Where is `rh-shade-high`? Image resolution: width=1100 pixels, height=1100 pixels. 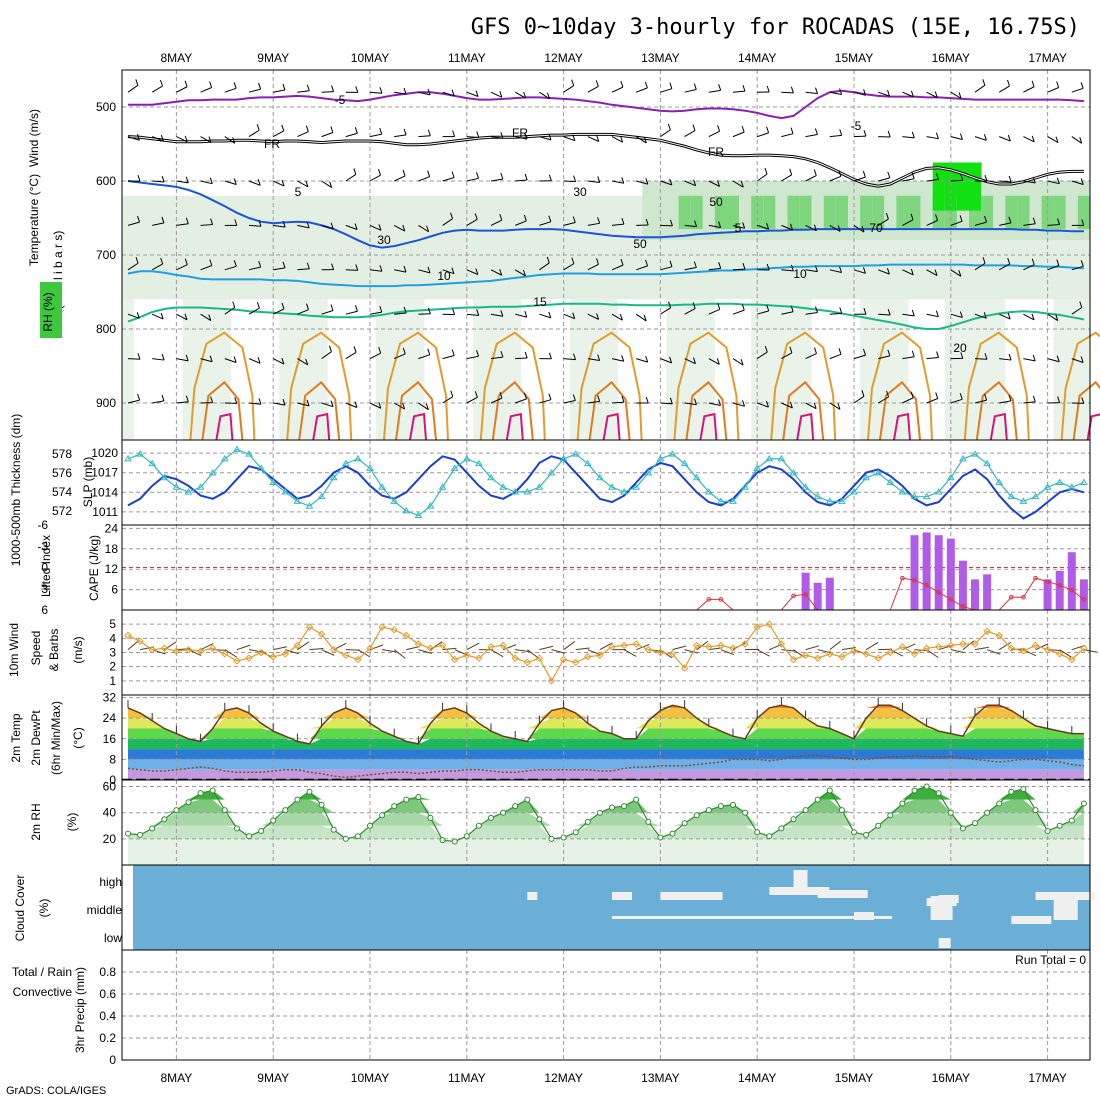 rh-shade-high is located at coordinates (915, 212).